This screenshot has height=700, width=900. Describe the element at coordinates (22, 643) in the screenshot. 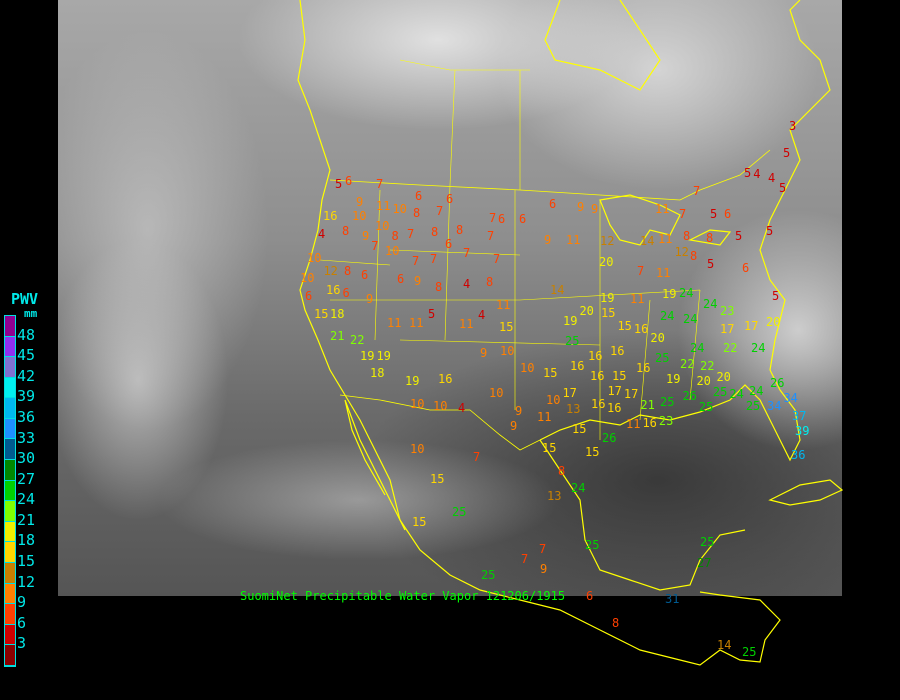

I see `legend-label: 3` at that location.